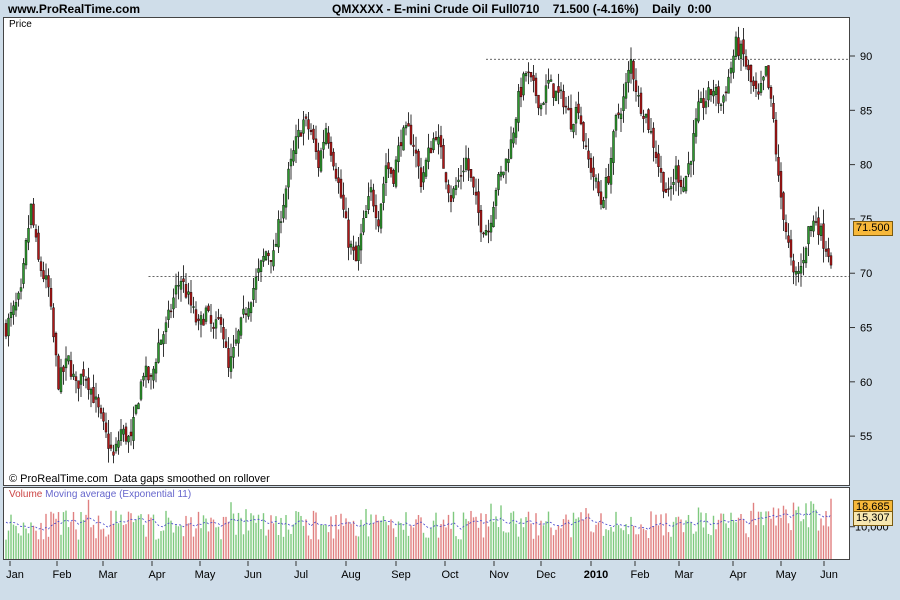 The width and height of the screenshot is (900, 600). What do you see at coordinates (74, 9) in the screenshot?
I see `site-name: www.ProRealTime.com` at bounding box center [74, 9].